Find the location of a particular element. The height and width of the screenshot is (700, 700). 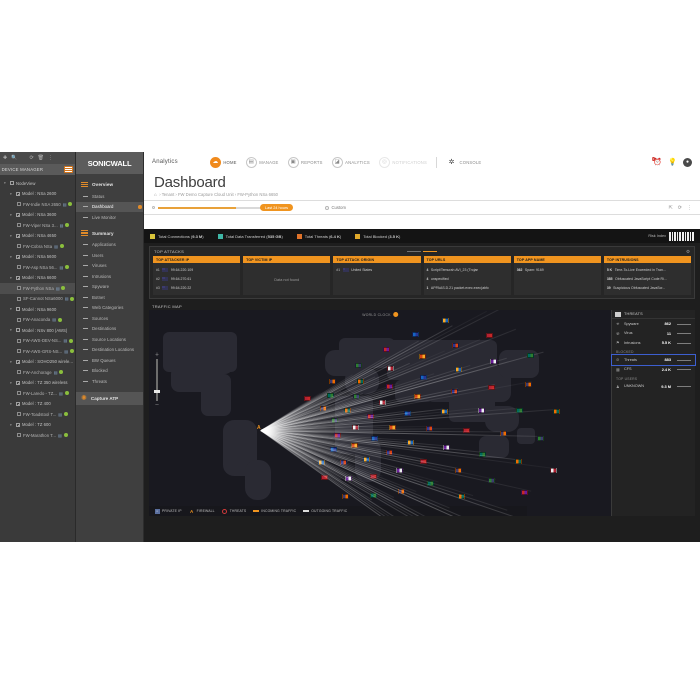

tree-node: FW-Anaconda ▤ is located at coordinates (37, 320).